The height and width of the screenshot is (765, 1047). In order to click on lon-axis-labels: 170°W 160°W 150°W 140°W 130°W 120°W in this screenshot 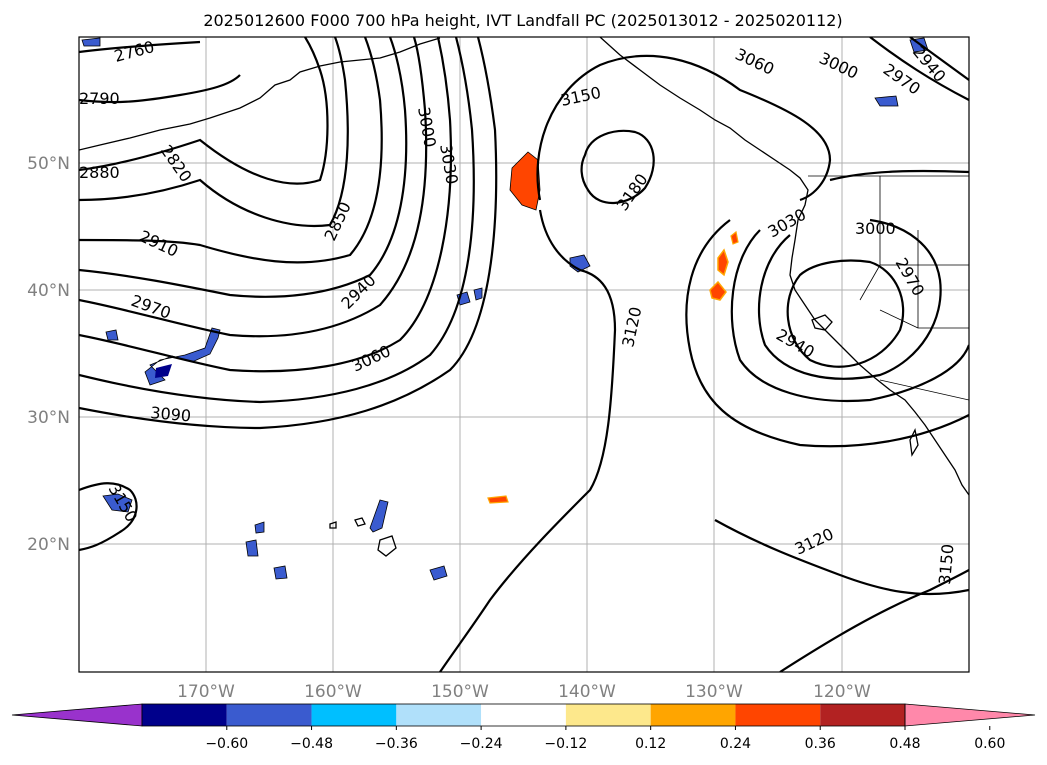, I will do `click(524, 692)`.